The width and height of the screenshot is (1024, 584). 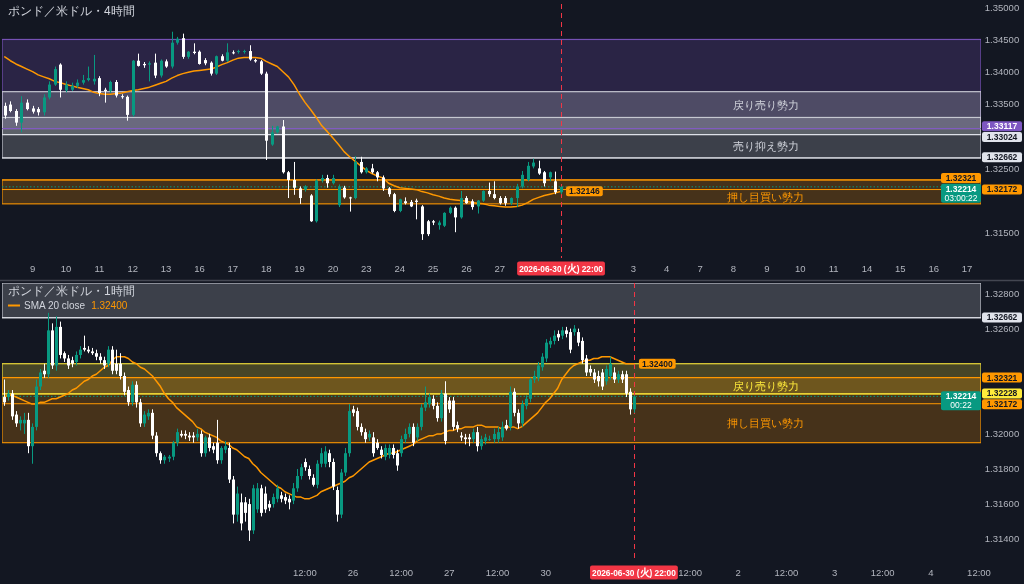 I want to click on x-tick-label: 19, so click(x=299, y=268).